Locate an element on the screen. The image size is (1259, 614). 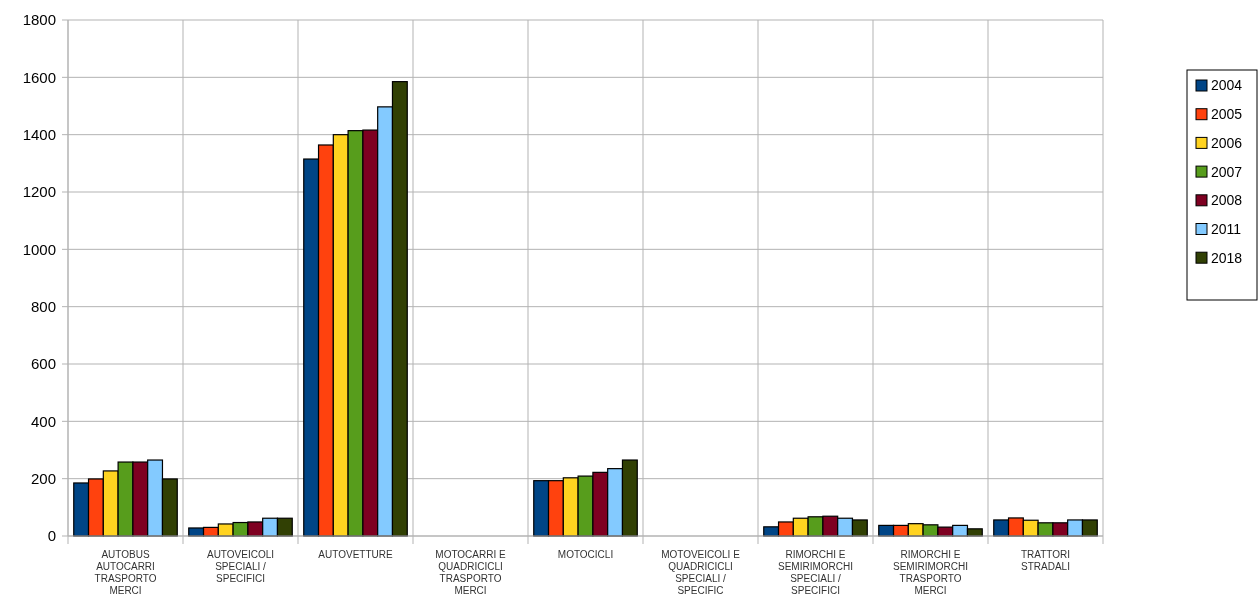
y-tick-label: 400 is located at coordinates (43, 421).